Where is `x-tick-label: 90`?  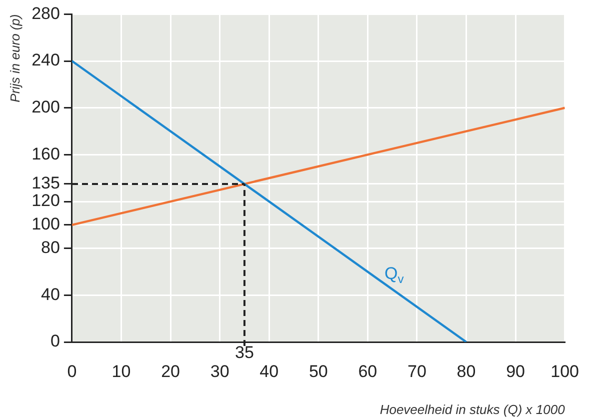 x-tick-label: 90 is located at coordinates (515, 371).